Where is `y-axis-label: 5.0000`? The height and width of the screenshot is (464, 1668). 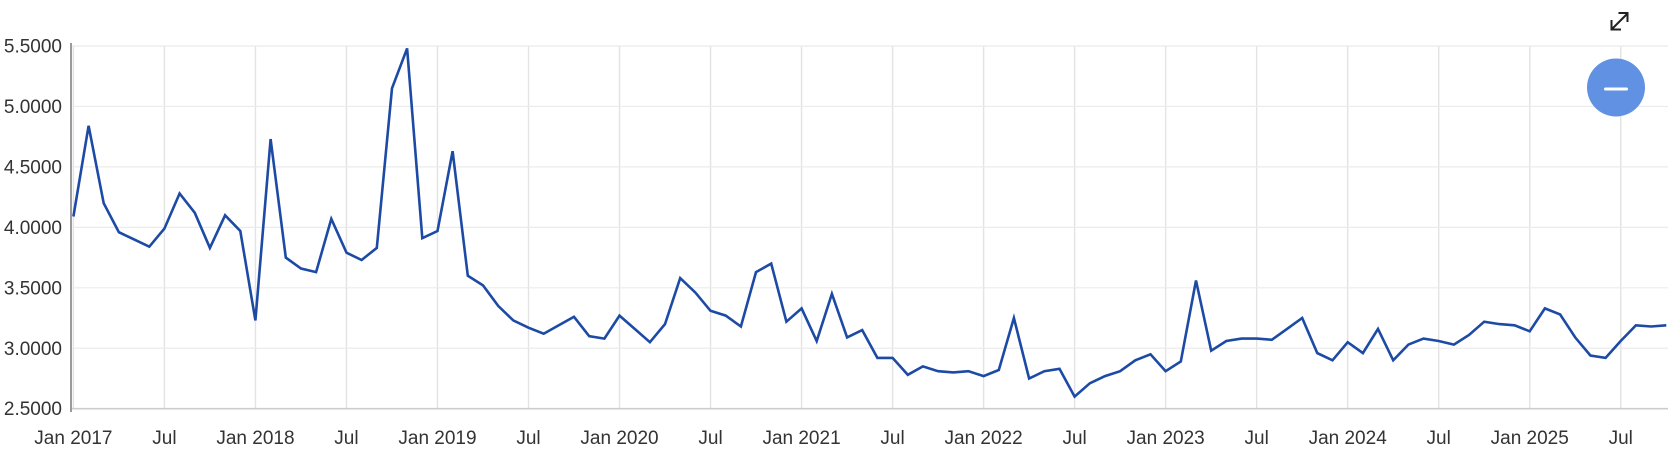
y-axis-label: 5.0000 is located at coordinates (33, 107).